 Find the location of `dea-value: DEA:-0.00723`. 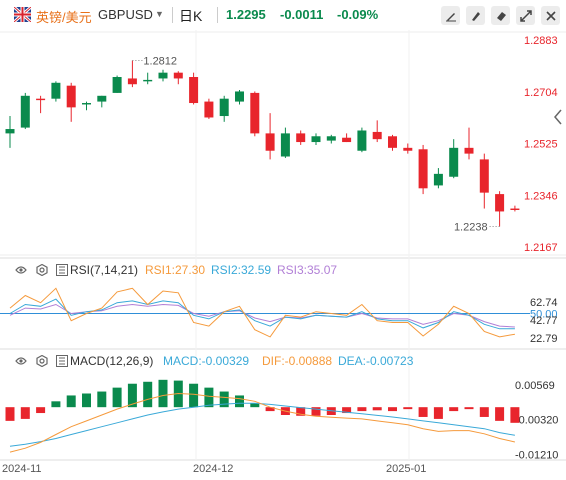

dea-value: DEA:-0.00723 is located at coordinates (376, 361).